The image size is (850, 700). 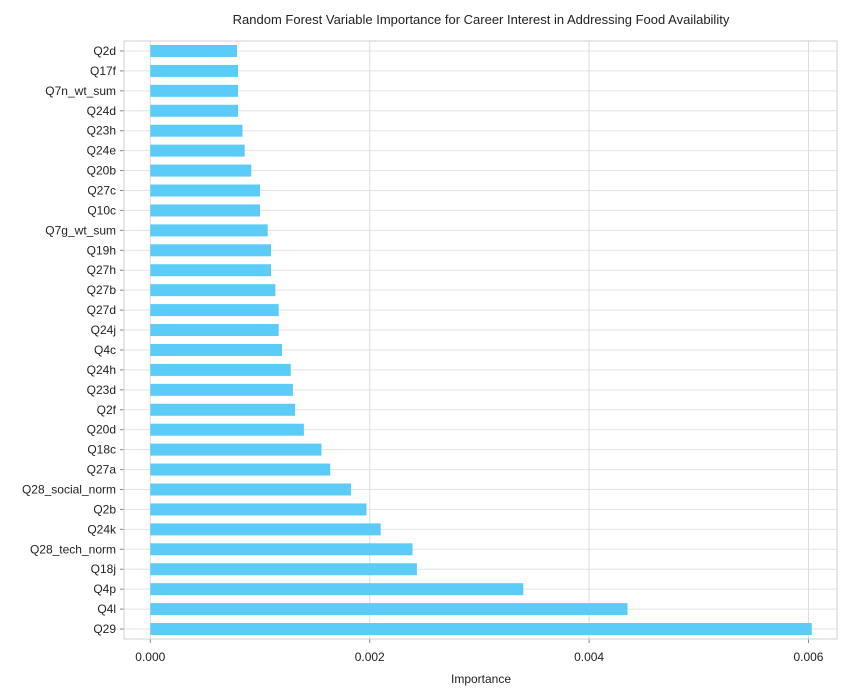 I want to click on y-tick-label: Q20d, so click(x=101, y=430).